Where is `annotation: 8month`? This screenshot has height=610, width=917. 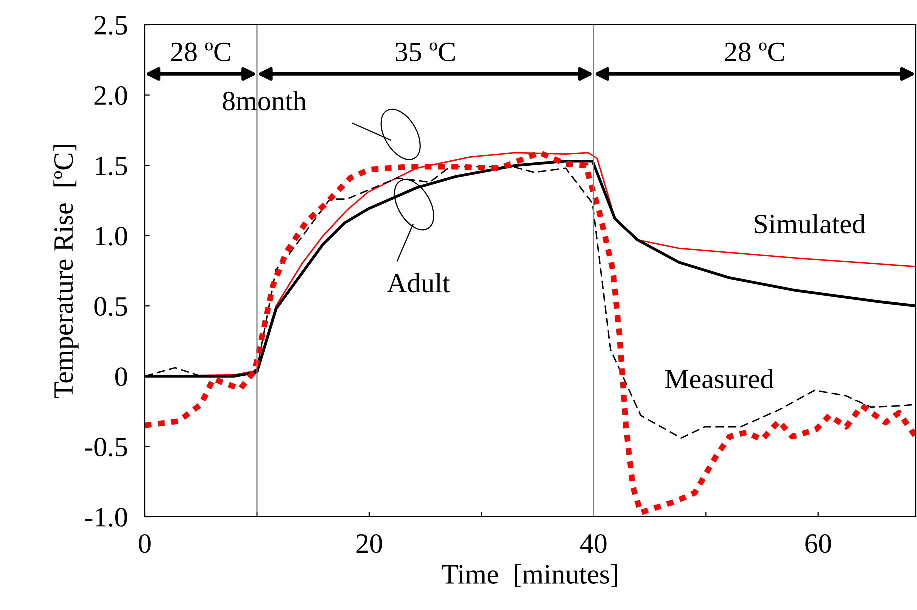
annotation: 8month is located at coordinates (265, 101).